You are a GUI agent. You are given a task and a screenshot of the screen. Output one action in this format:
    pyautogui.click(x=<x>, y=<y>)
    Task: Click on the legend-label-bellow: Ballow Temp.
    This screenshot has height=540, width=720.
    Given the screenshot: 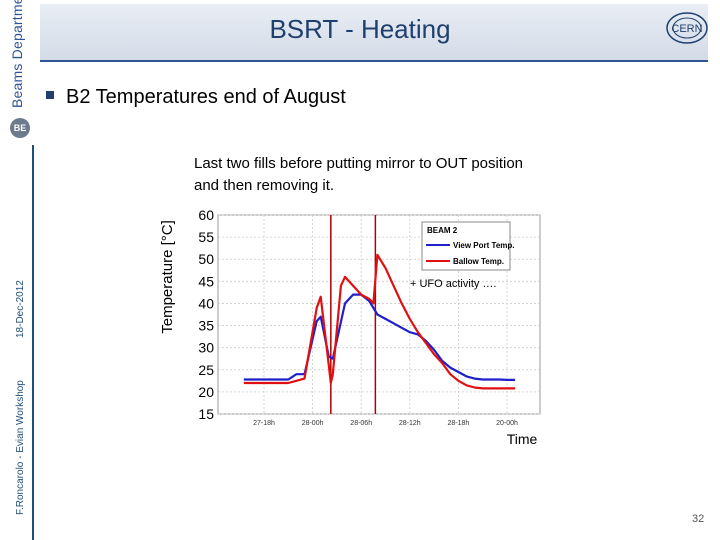 What is the action you would take?
    pyautogui.click(x=478, y=261)
    